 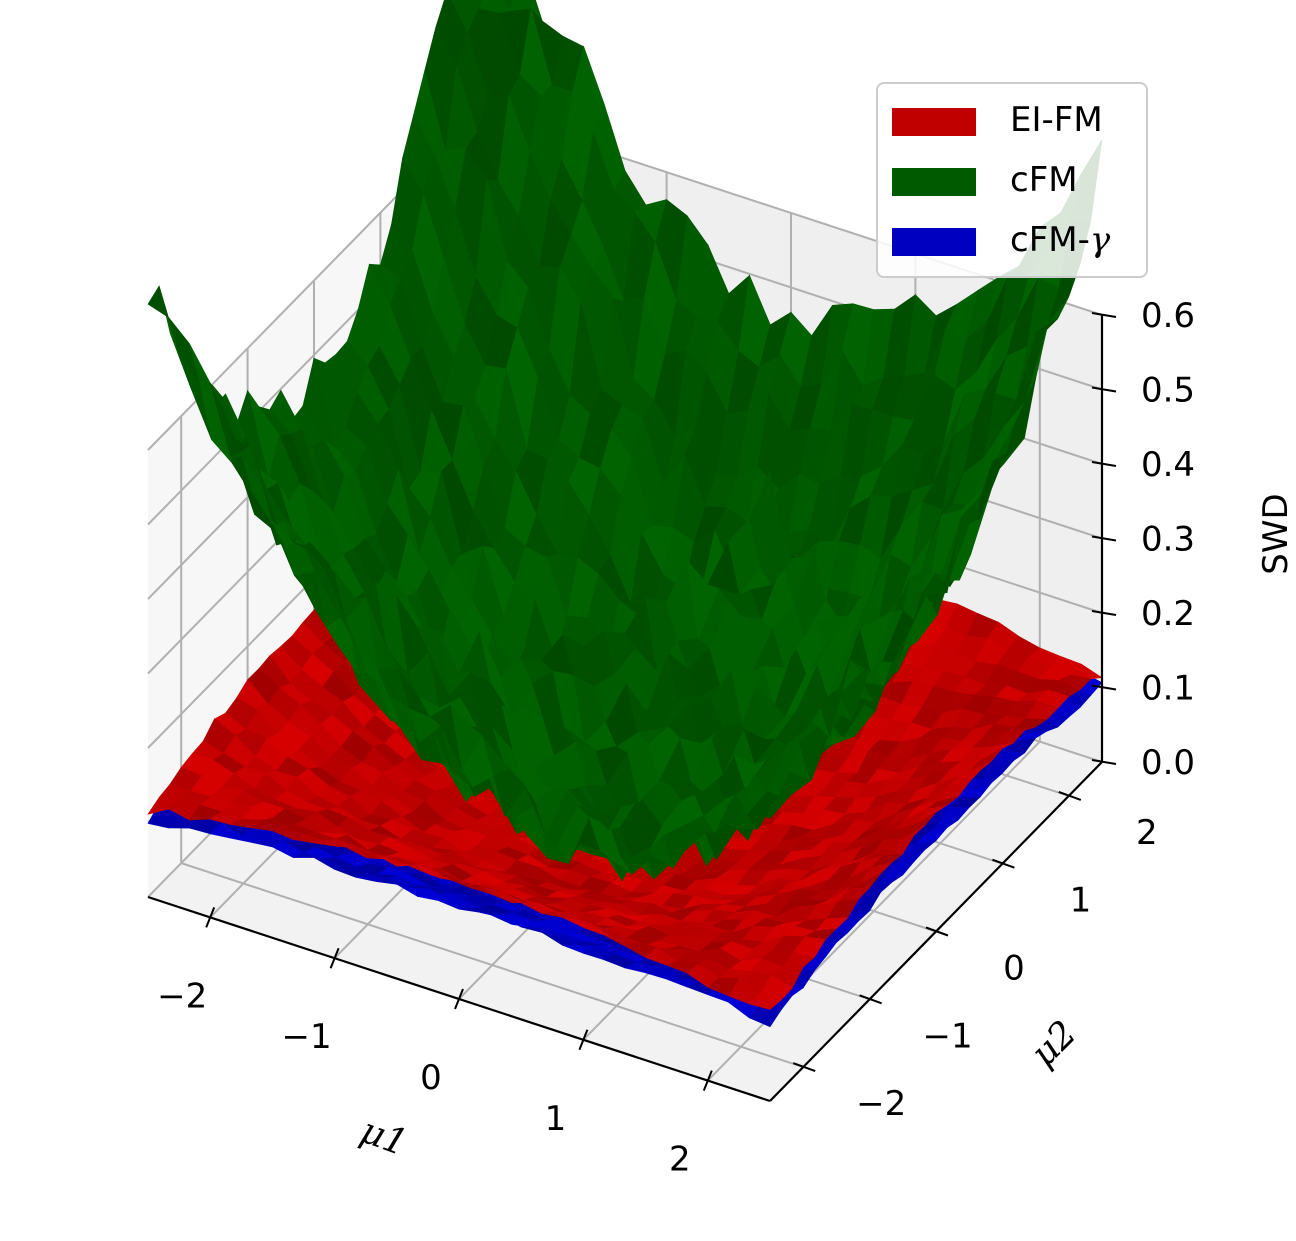 I want to click on x-tick-label-2: 0, so click(x=431, y=1078).